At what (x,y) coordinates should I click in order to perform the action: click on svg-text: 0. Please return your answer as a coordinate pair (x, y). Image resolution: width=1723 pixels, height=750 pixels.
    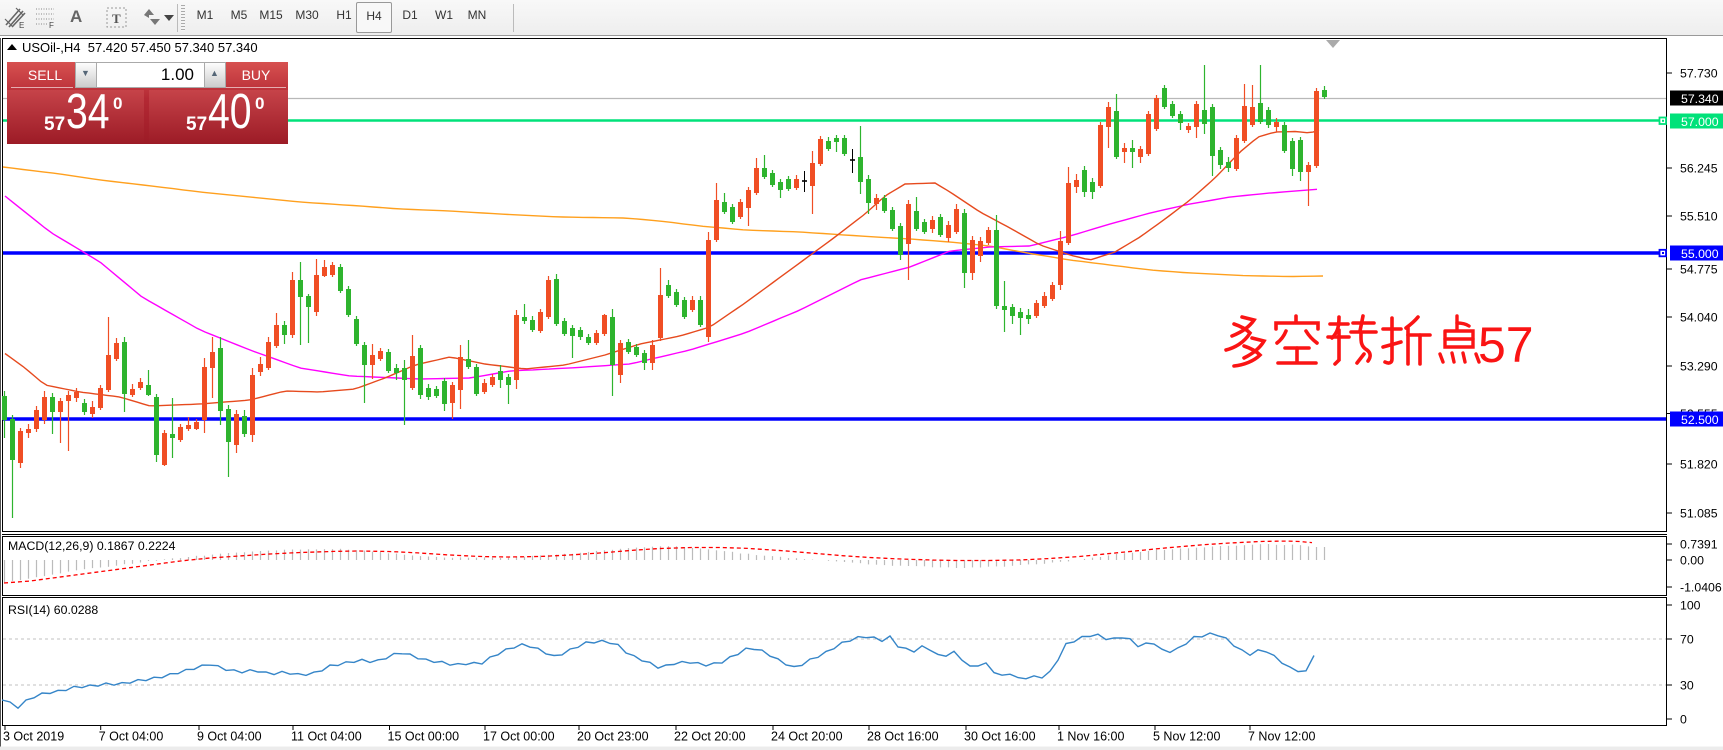
    Looking at the image, I should click on (1683, 720).